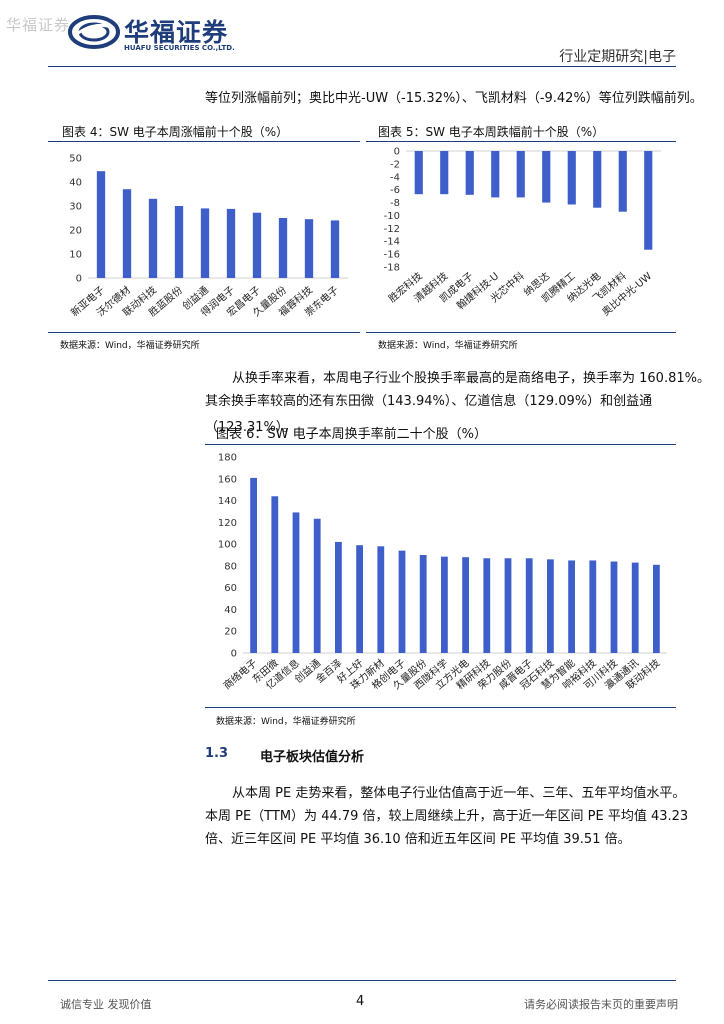 The height and width of the screenshot is (1024, 724). What do you see at coordinates (395, 164) in the screenshot?
I see `fig5-ytick-label: -2` at bounding box center [395, 164].